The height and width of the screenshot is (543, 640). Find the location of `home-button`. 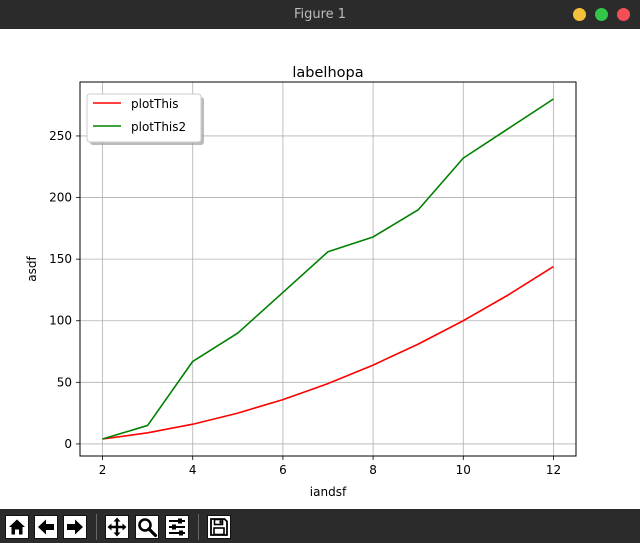

home-button is located at coordinates (17, 527).